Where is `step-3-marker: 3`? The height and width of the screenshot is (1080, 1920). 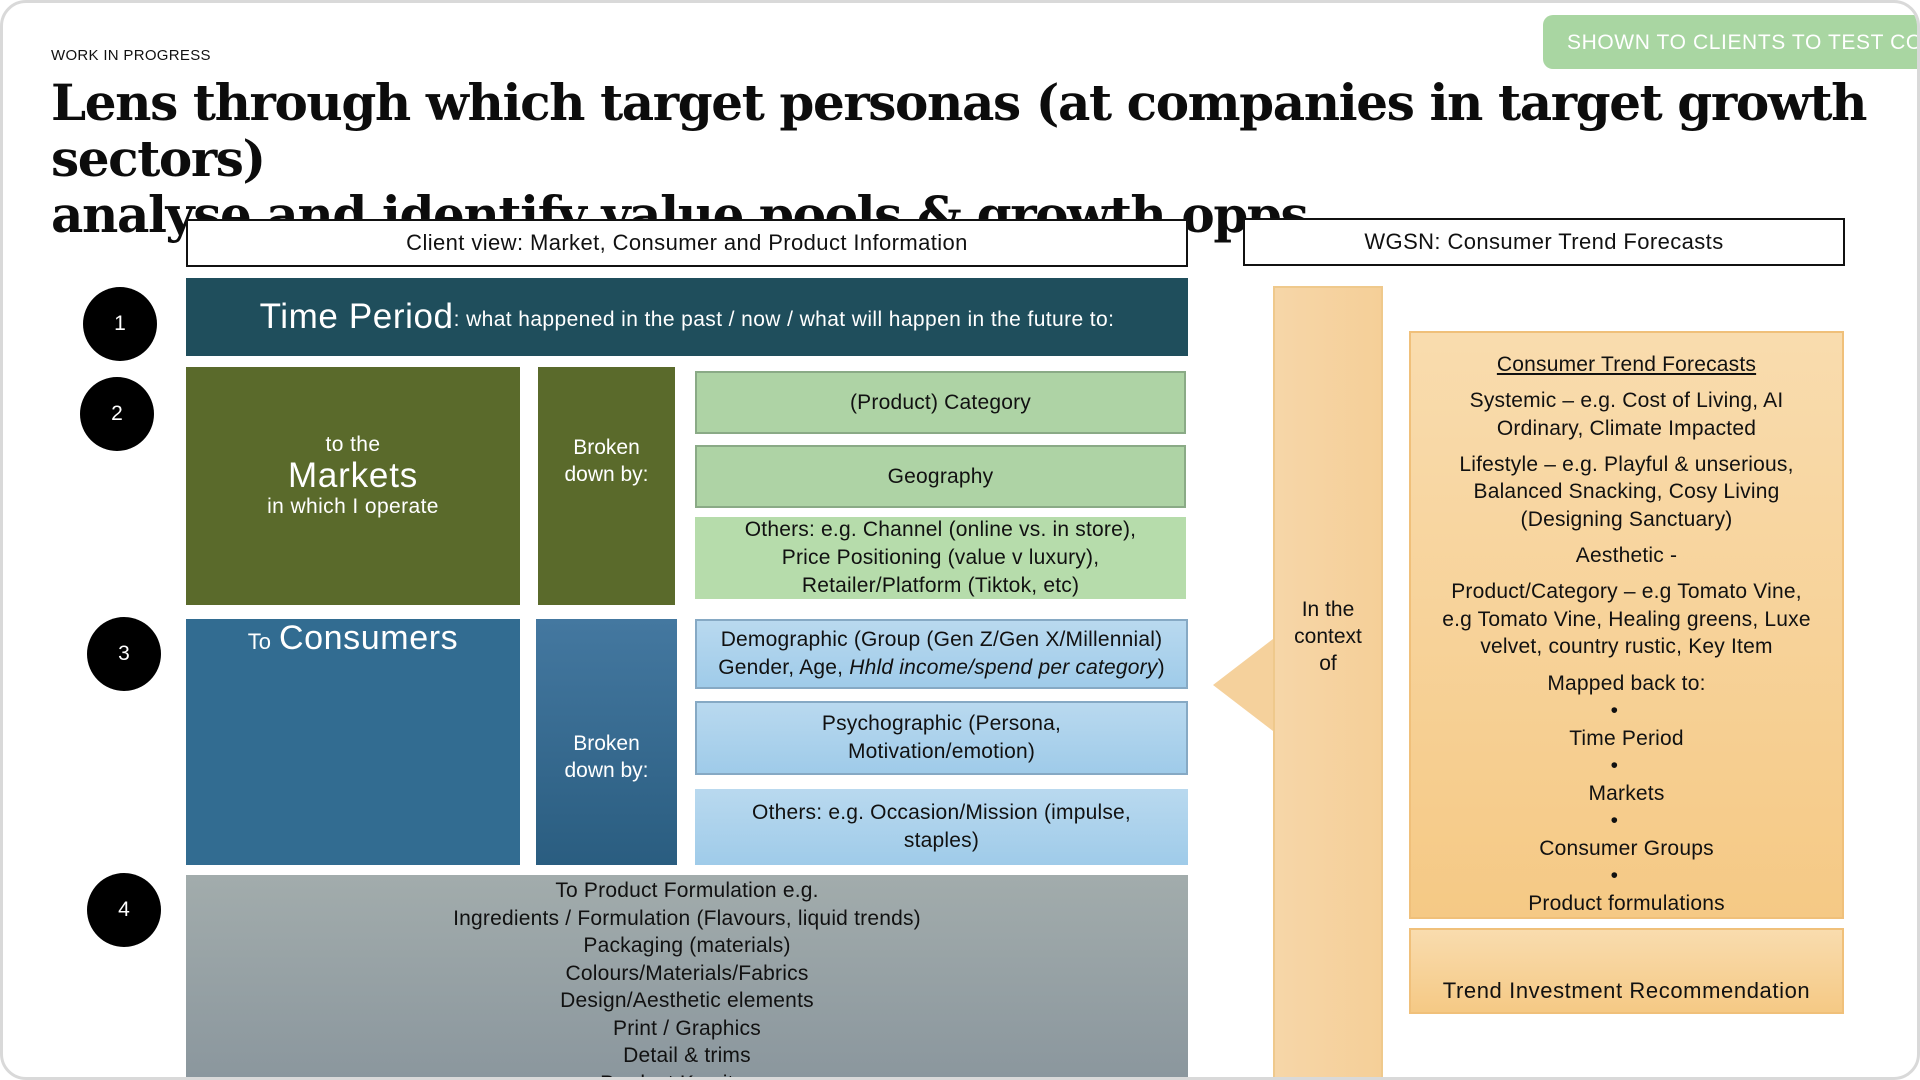
step-3-marker: 3 is located at coordinates (124, 654).